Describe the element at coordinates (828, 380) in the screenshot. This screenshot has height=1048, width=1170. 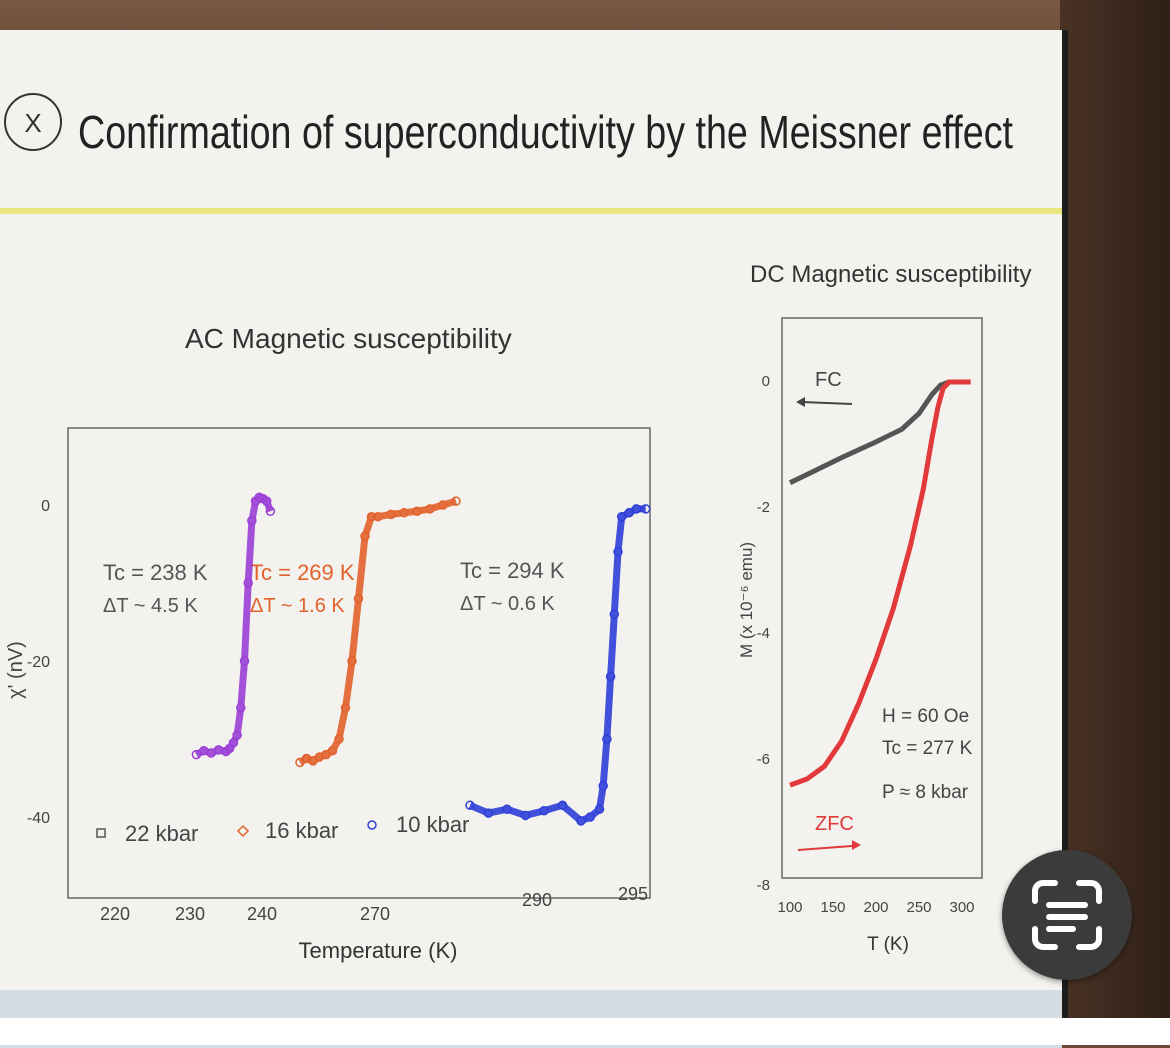
I see `dc-label-fc: FC` at that location.